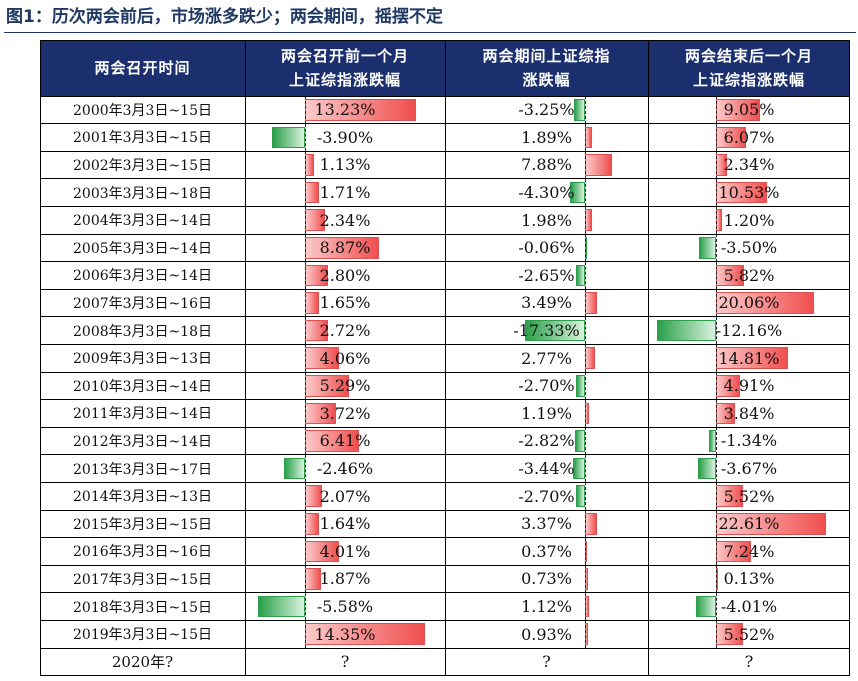 The height and width of the screenshot is (681, 858). I want to click on value-label: 5.29%, so click(345, 386).